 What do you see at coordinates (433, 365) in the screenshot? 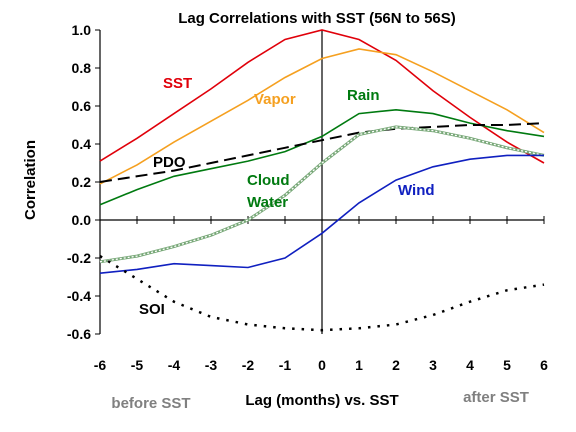
I see `x-tick-label: 3` at bounding box center [433, 365].